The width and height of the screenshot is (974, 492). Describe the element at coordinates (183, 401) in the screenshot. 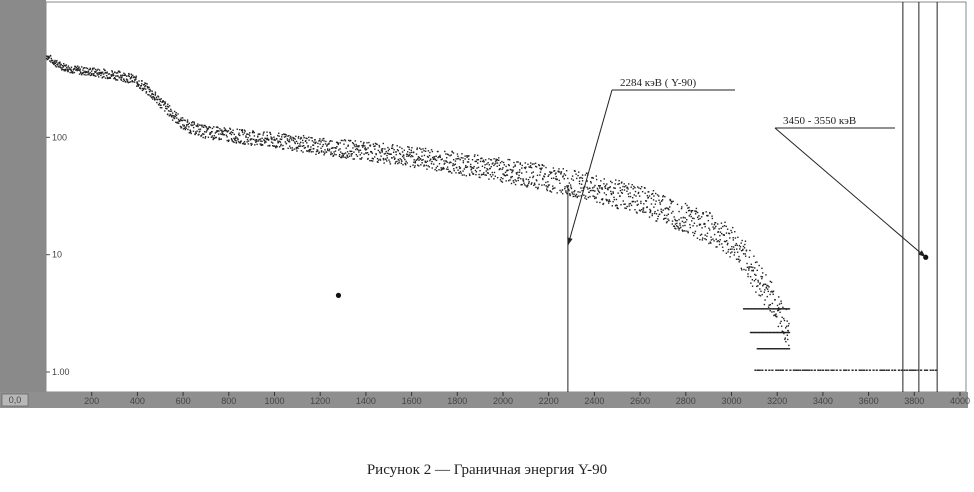

I see `x-tick-label: 600` at that location.